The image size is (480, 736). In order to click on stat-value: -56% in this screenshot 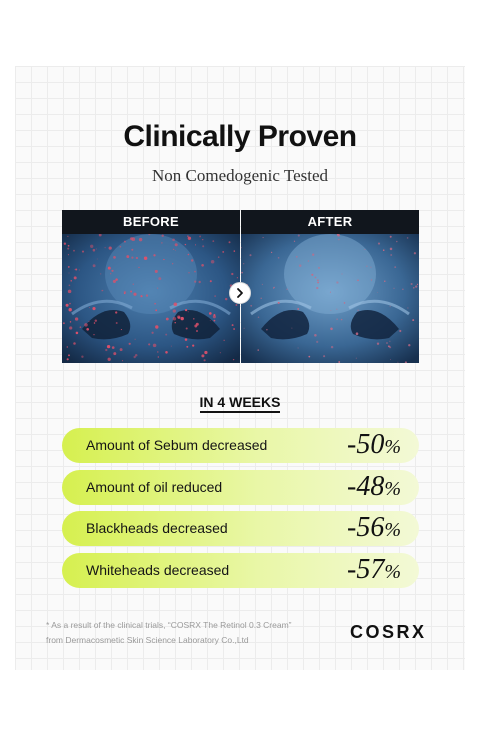, I will do `click(374, 527)`.